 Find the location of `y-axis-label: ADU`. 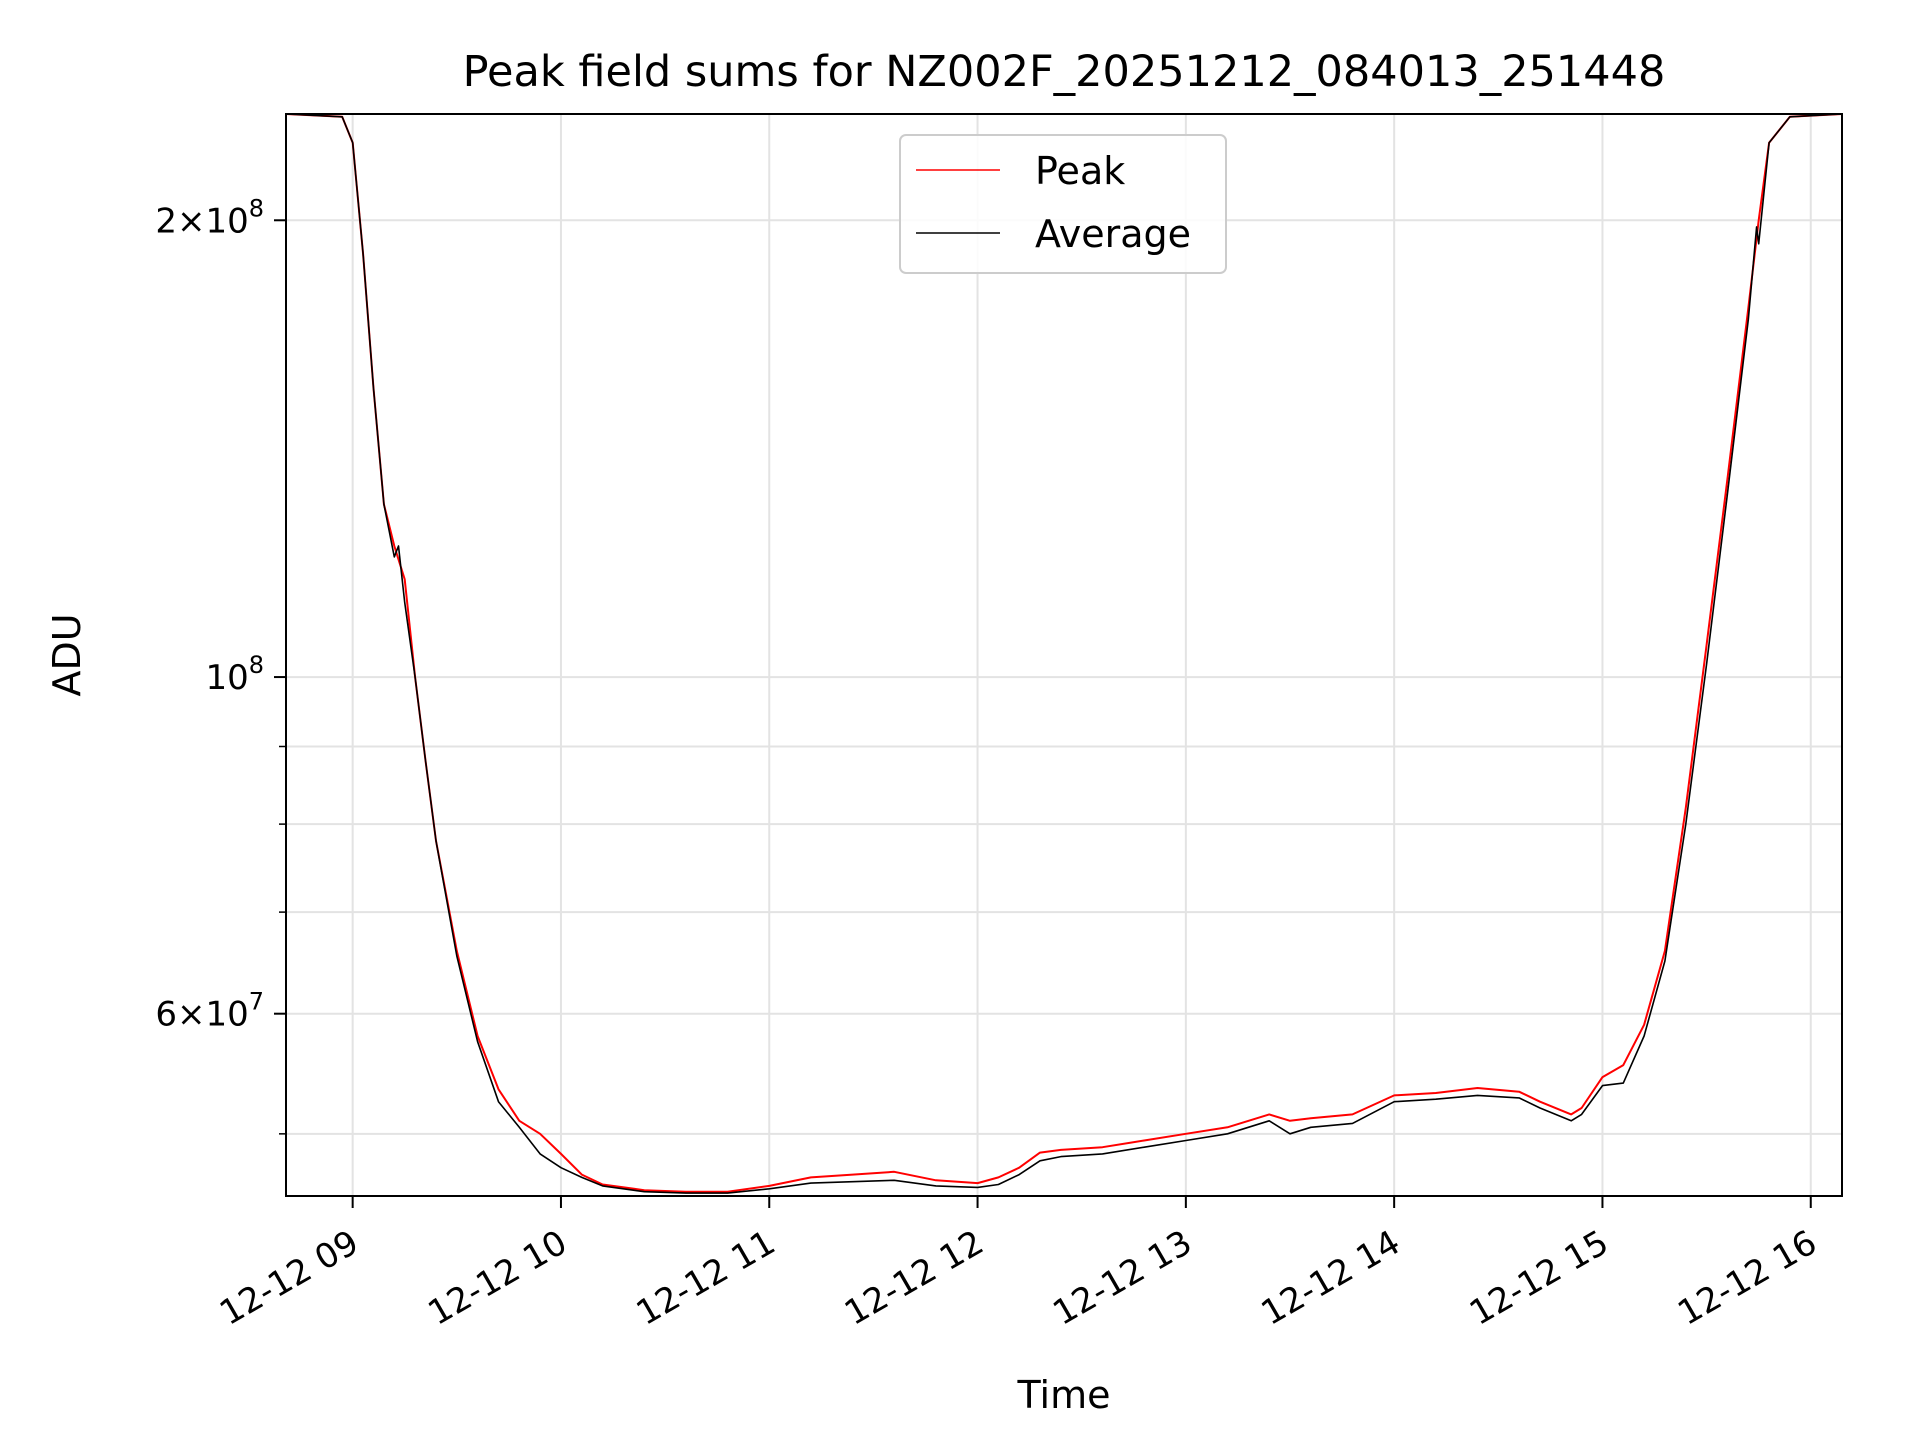

y-axis-label: ADU is located at coordinates (67, 654).